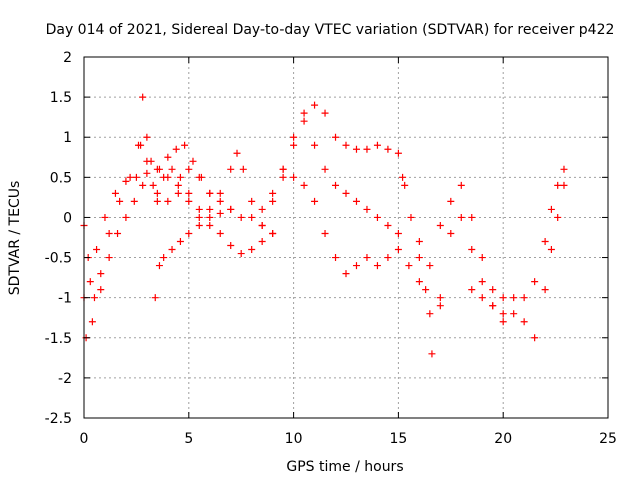 Image resolution: width=640 pixels, height=480 pixels. What do you see at coordinates (503, 439) in the screenshot?
I see `x-tick-label: 20` at bounding box center [503, 439].